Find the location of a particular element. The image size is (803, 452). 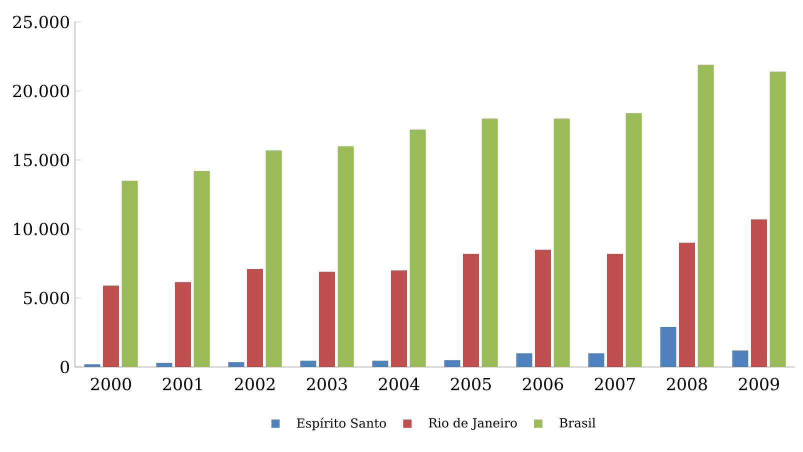

y-tick-label: 15.000 is located at coordinates (41, 160).